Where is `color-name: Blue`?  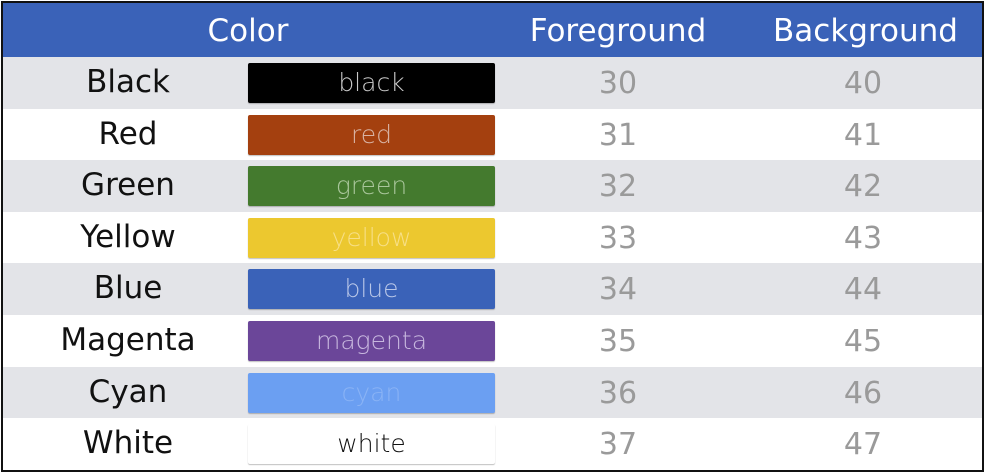
color-name: Blue is located at coordinates (128, 288).